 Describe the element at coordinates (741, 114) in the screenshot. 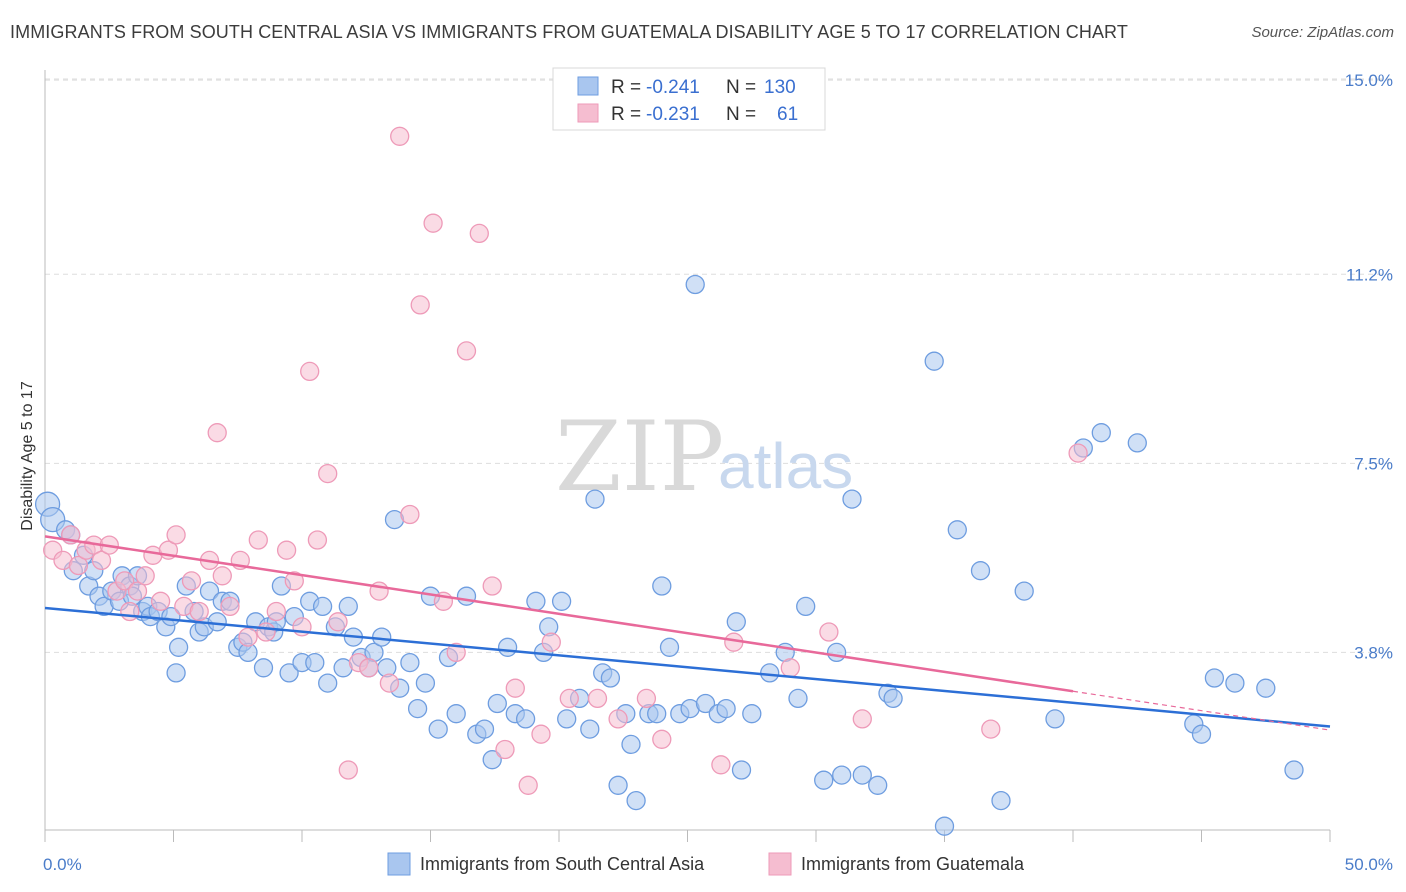

I see `legend-n-label-2: N =` at that location.